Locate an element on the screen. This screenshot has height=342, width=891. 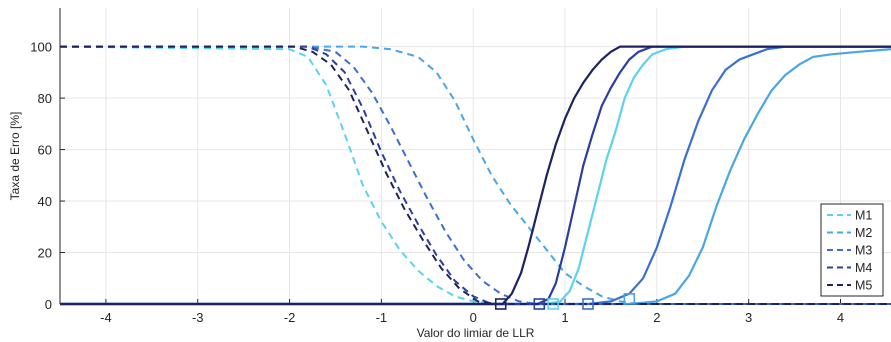
legend-label-M3: M3 is located at coordinates (863, 251).